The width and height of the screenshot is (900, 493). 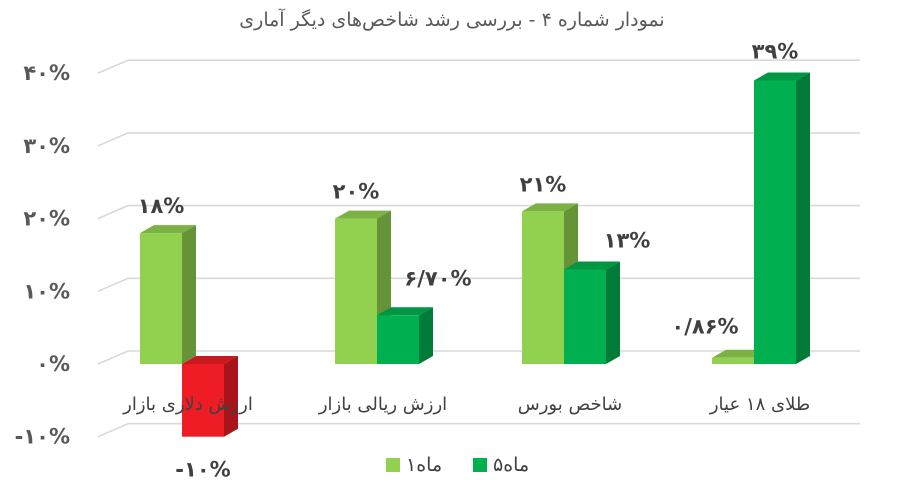 What do you see at coordinates (382, 404) in the screenshot?
I see `category-label: ارزش ریالی بازار` at bounding box center [382, 404].